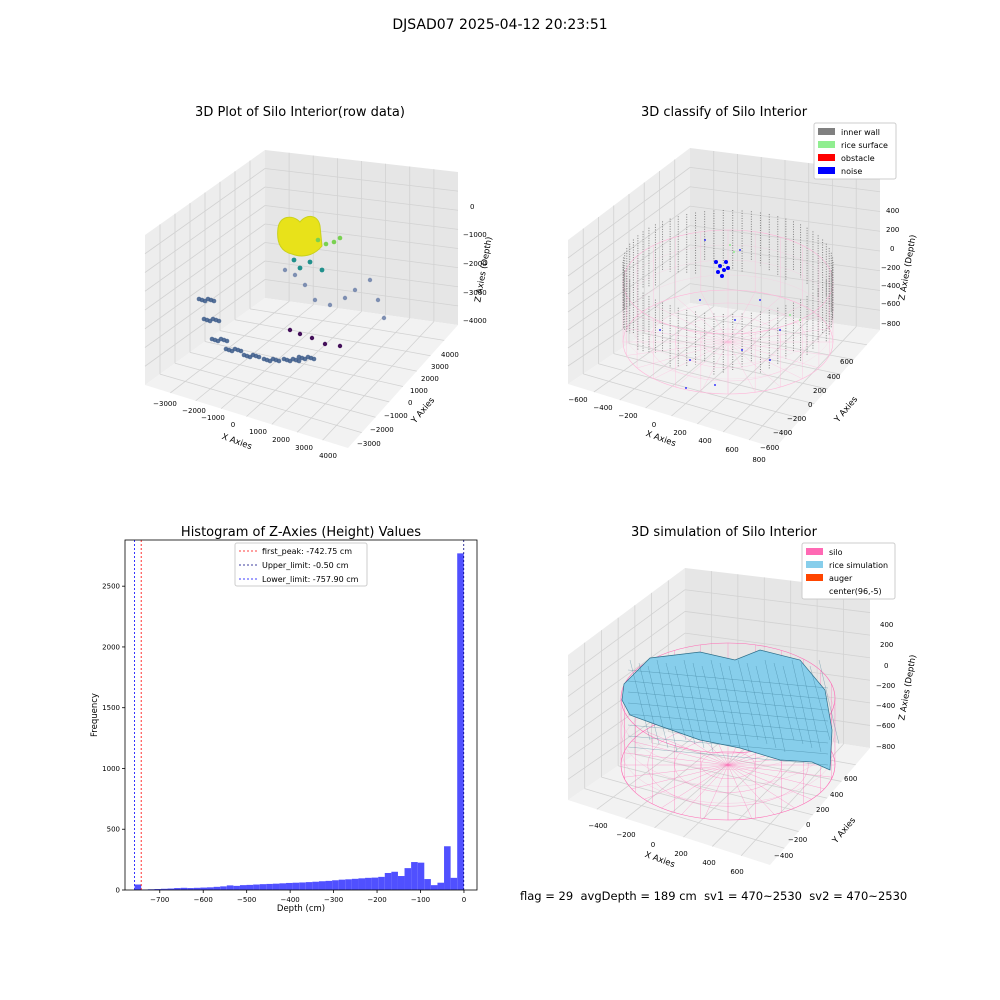  I want to click on p1-ztick-2: −2000, so click(475, 264).